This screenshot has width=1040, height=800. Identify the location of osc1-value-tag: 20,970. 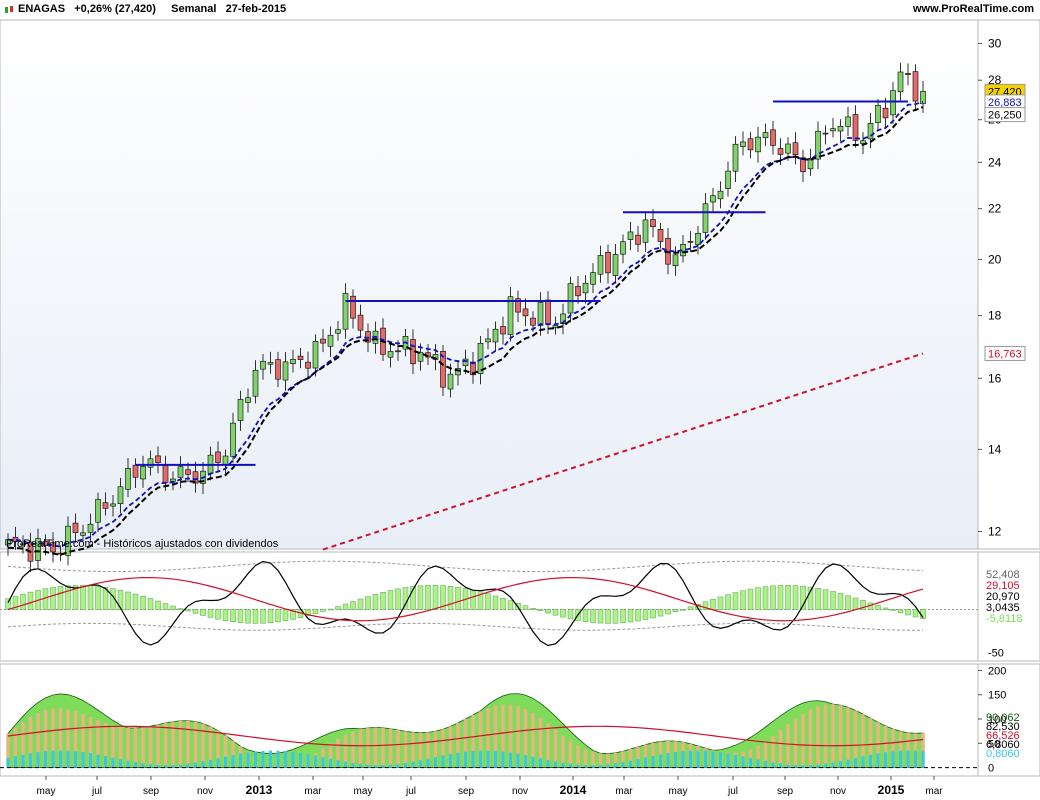
(1003, 597).